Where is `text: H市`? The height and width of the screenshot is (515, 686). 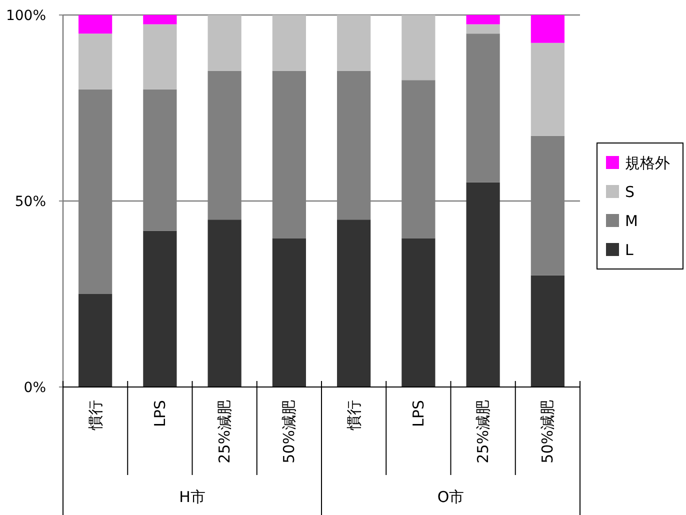 text: H市 is located at coordinates (192, 497).